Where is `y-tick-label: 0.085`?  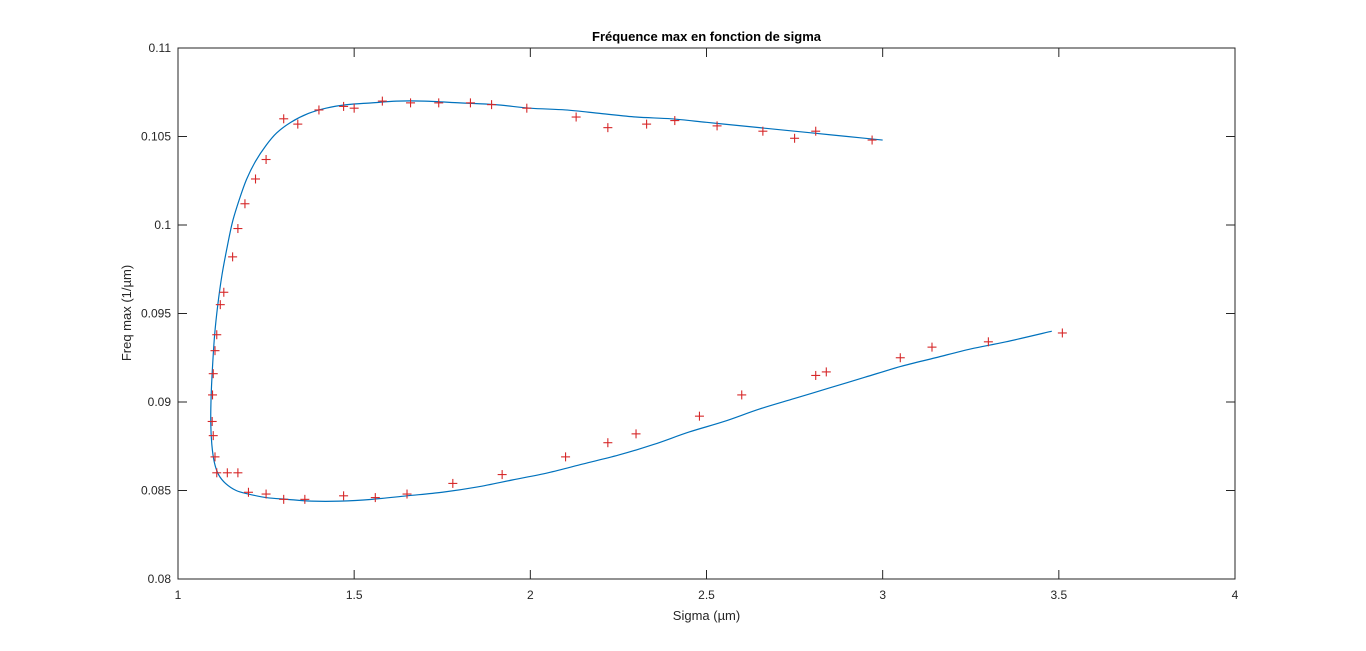
y-tick-label: 0.085 is located at coordinates (156, 491).